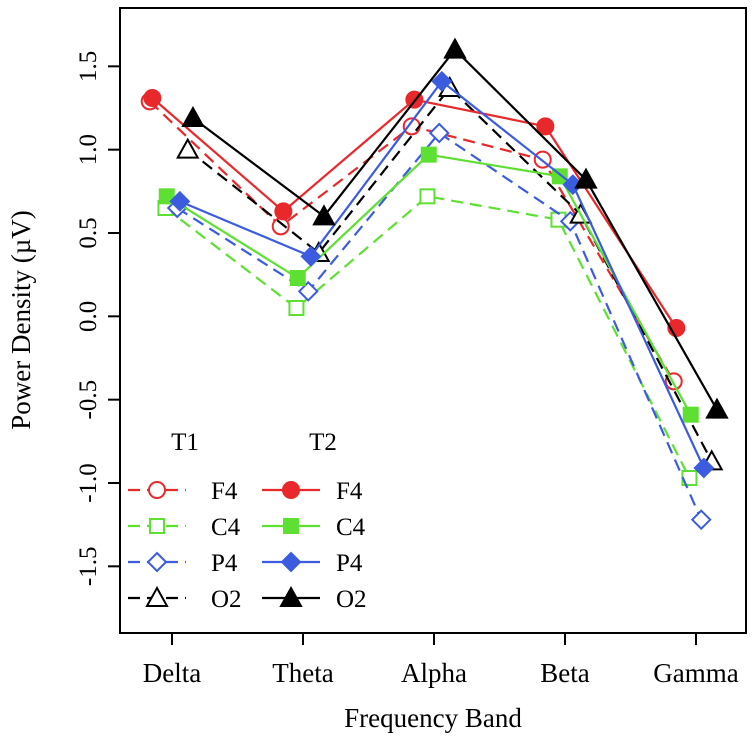 This screenshot has height=742, width=754. What do you see at coordinates (434, 673) in the screenshot?
I see `x-tick-label: Alpha` at bounding box center [434, 673].